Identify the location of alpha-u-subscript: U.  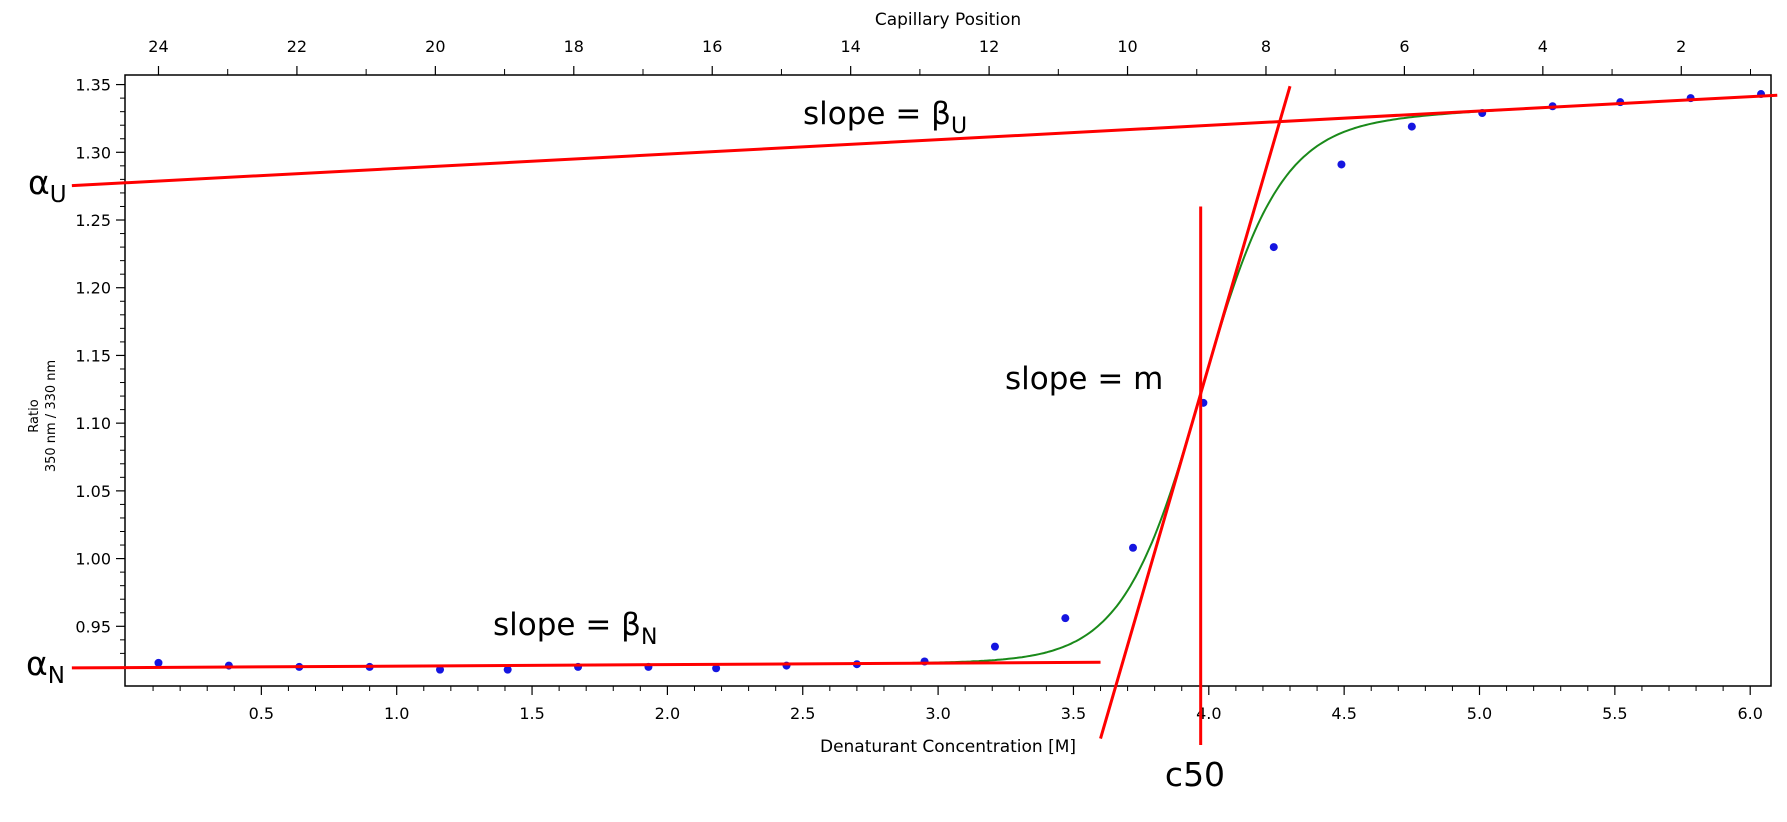
(58, 195).